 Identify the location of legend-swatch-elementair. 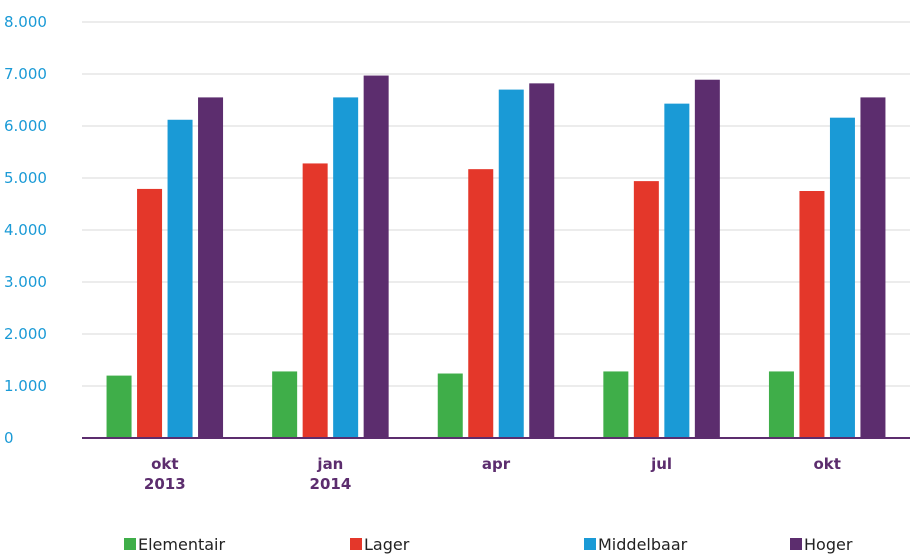
(130, 544).